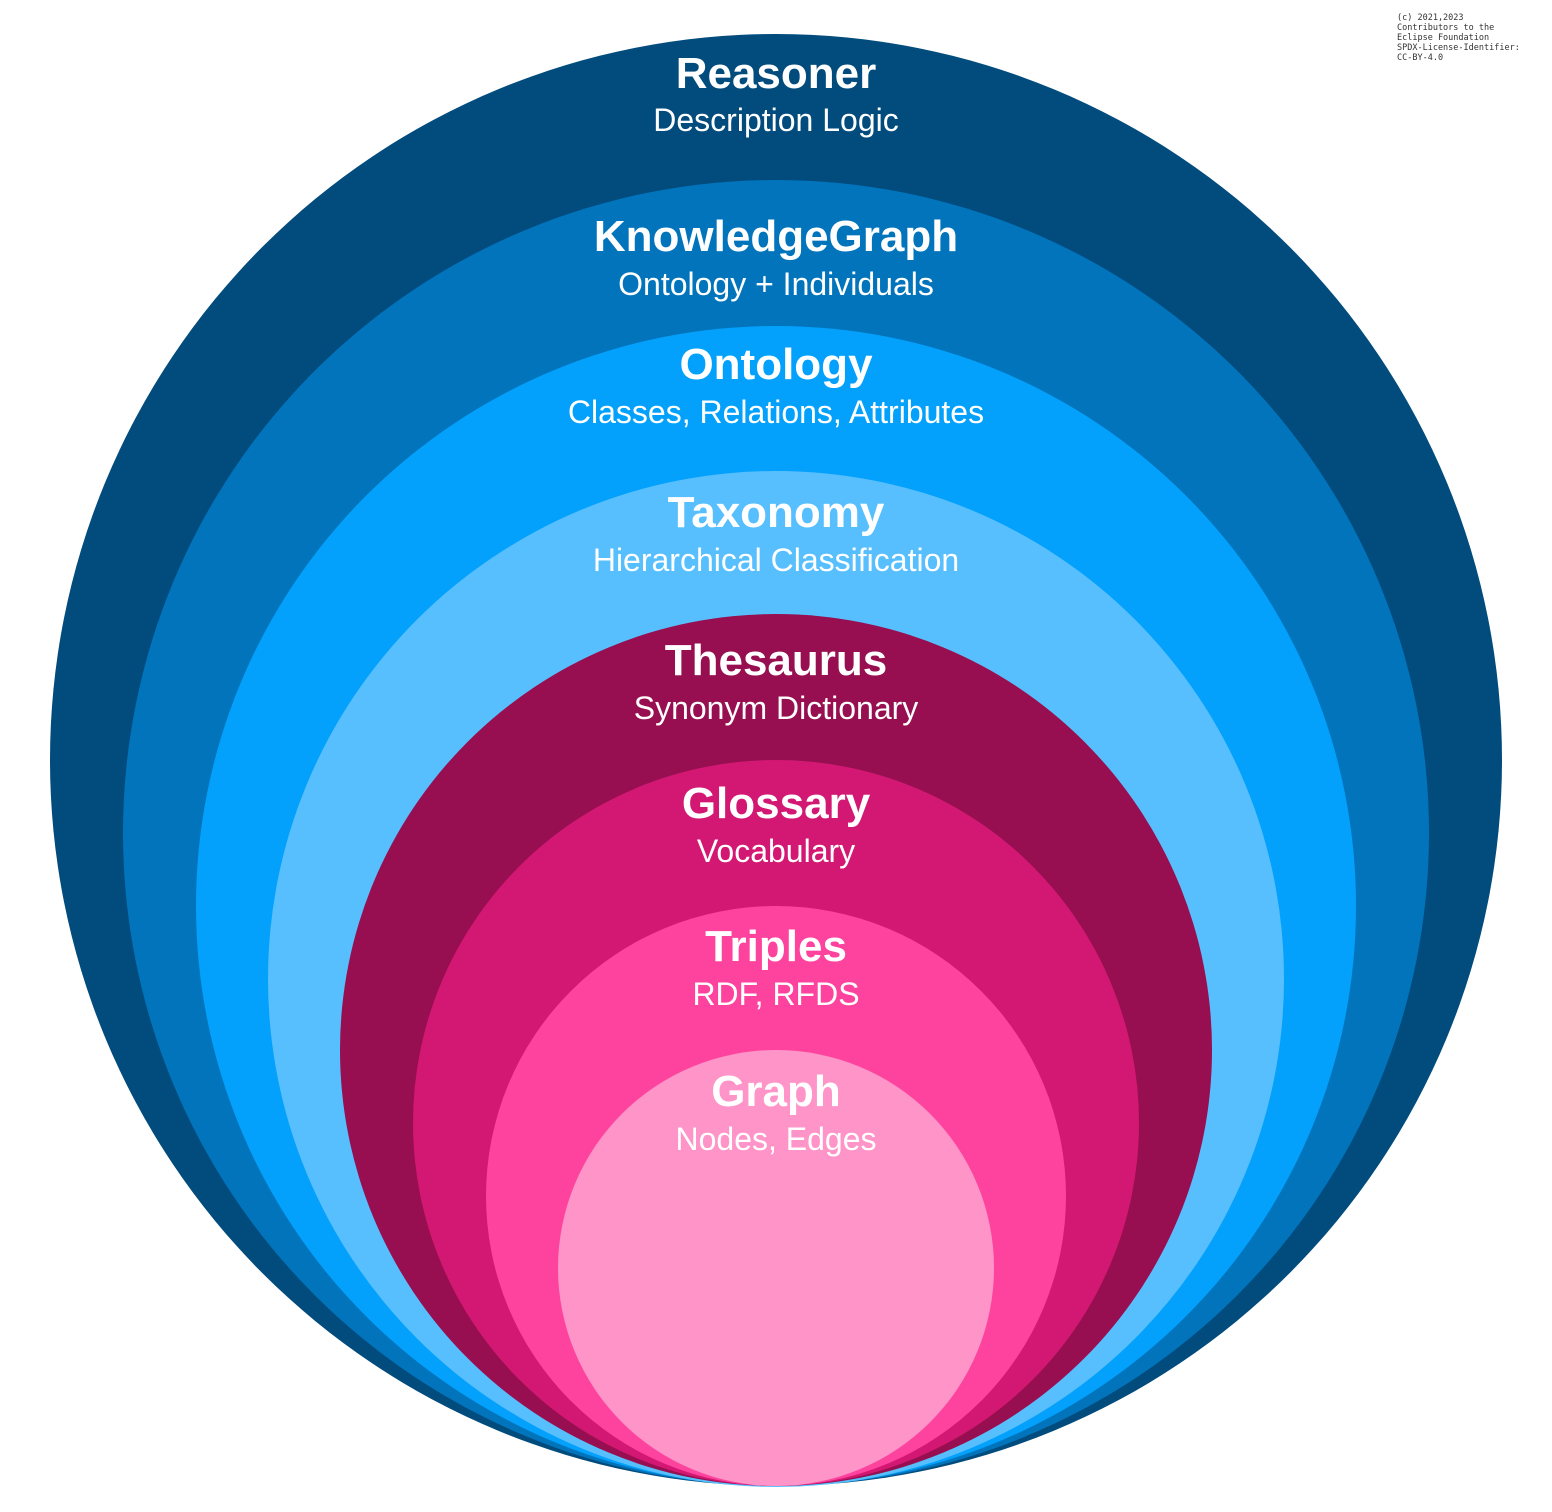  I want to click on layer-subtitle-triples: RDF, RFDS, so click(775, 994).